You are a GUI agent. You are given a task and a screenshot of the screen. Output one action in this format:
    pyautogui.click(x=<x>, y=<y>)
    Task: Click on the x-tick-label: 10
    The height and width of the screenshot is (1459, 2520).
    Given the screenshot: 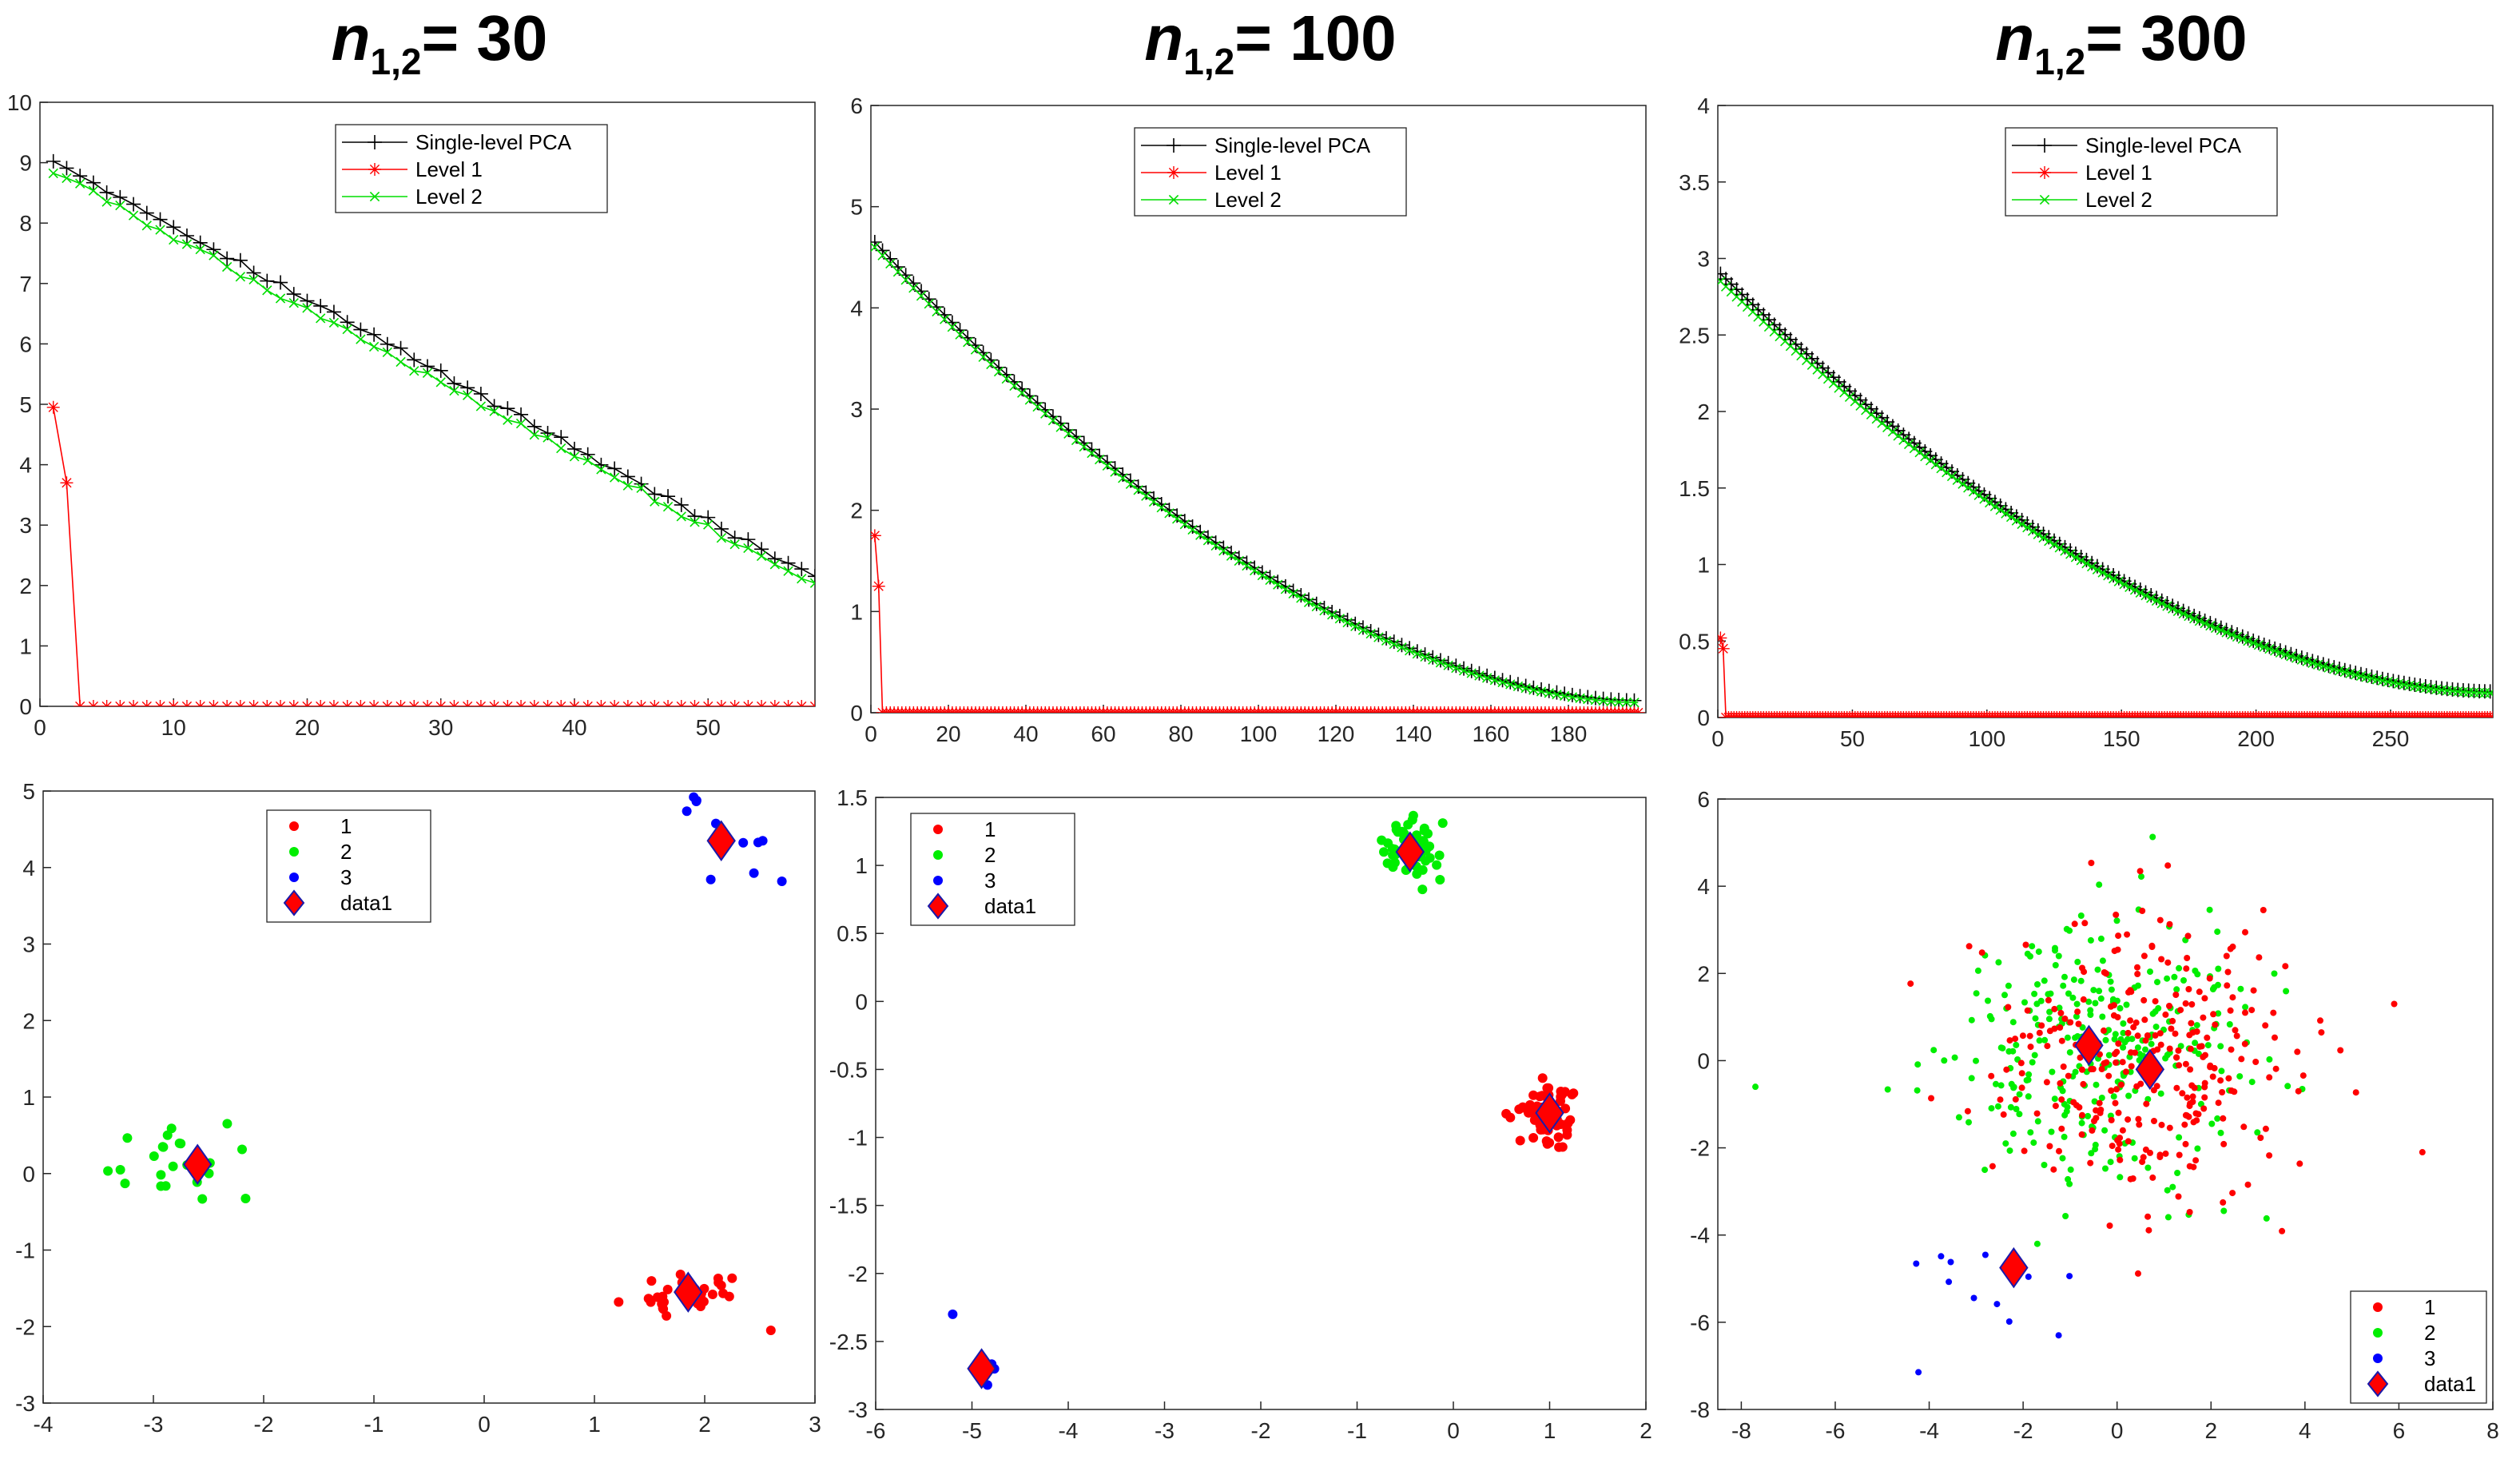 What is the action you would take?
    pyautogui.click(x=173, y=727)
    